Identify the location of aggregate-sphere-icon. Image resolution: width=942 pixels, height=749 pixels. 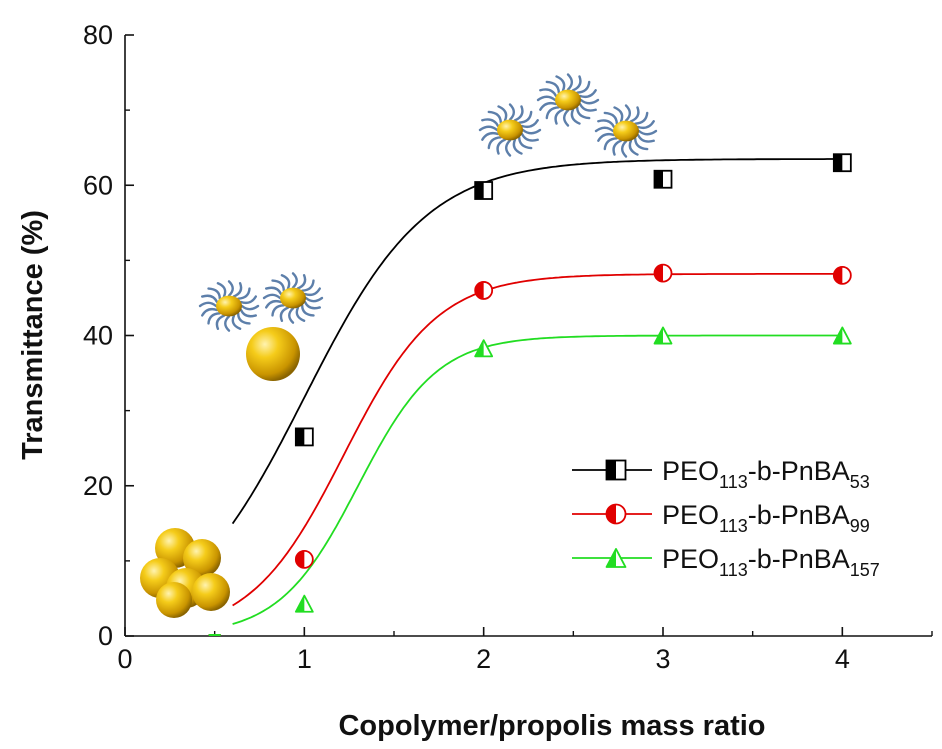
(174, 600).